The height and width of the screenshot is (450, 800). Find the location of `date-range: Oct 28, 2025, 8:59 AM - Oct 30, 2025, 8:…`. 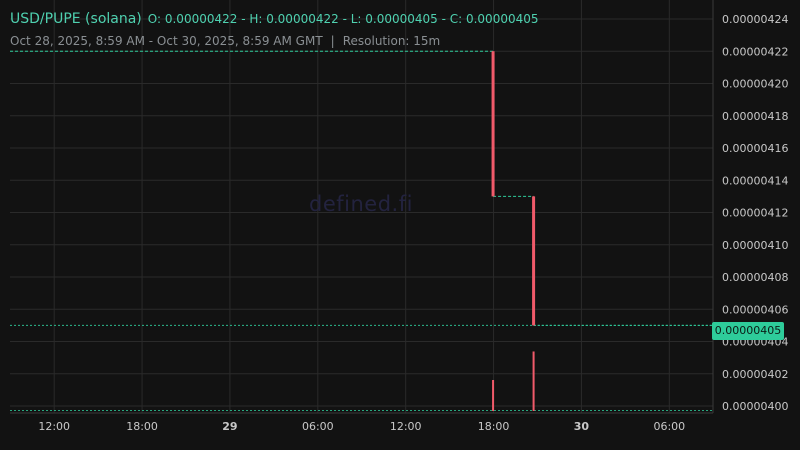

date-range: Oct 28, 2025, 8:59 AM - Oct 30, 2025, 8:… is located at coordinates (166, 41).